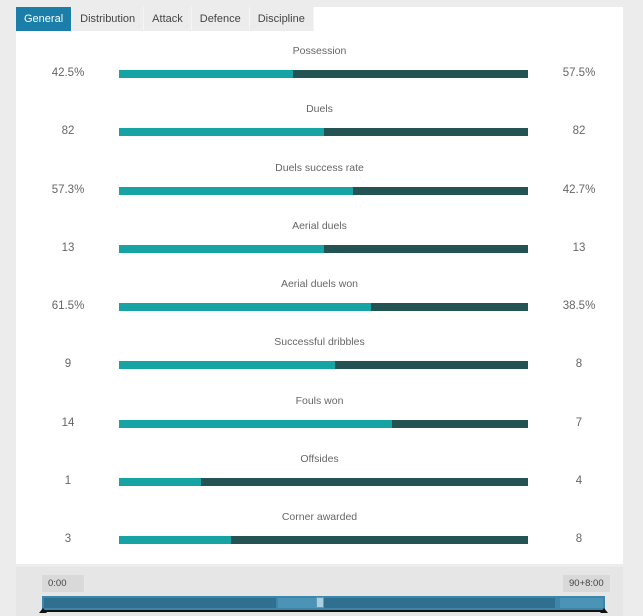  What do you see at coordinates (319, 591) in the screenshot?
I see `match-timeline: 0:00 90+8:00` at bounding box center [319, 591].